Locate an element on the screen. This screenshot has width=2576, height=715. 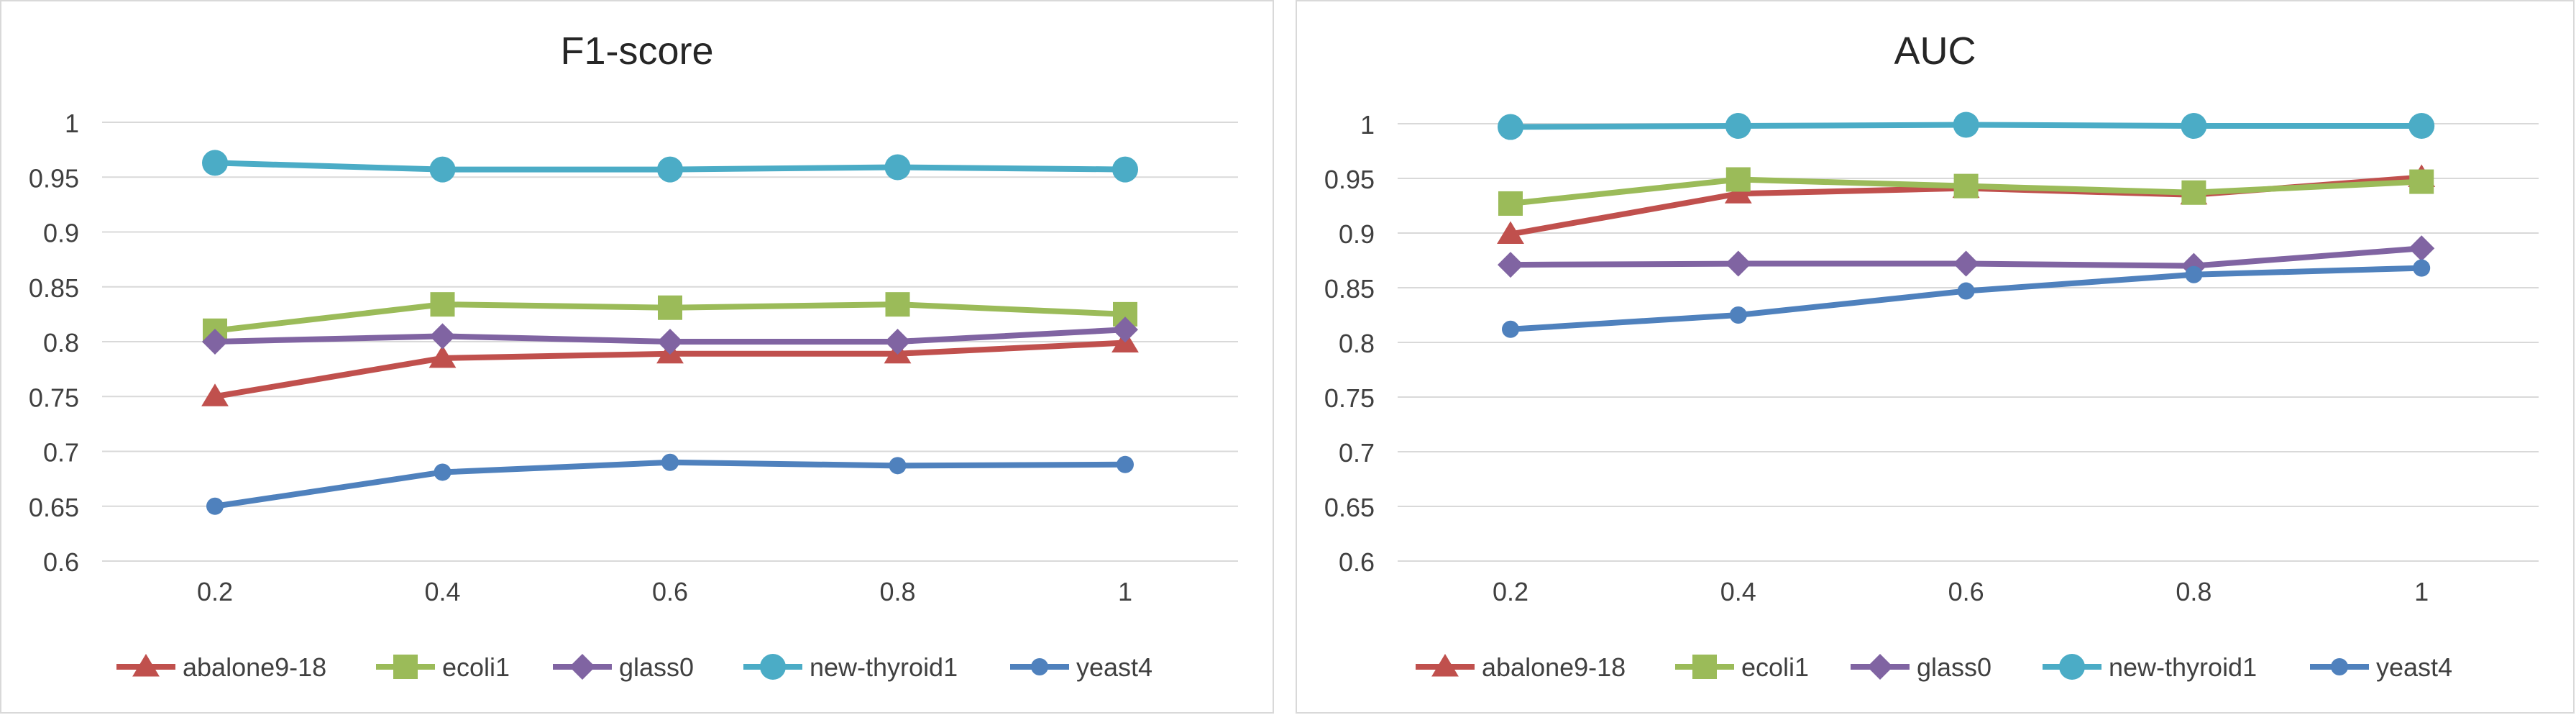
y-axis-tick-labels: 0.6 0.65 0.7 0.75 0.8 0.85 0.9 0.95 1 is located at coordinates (1349, 343).